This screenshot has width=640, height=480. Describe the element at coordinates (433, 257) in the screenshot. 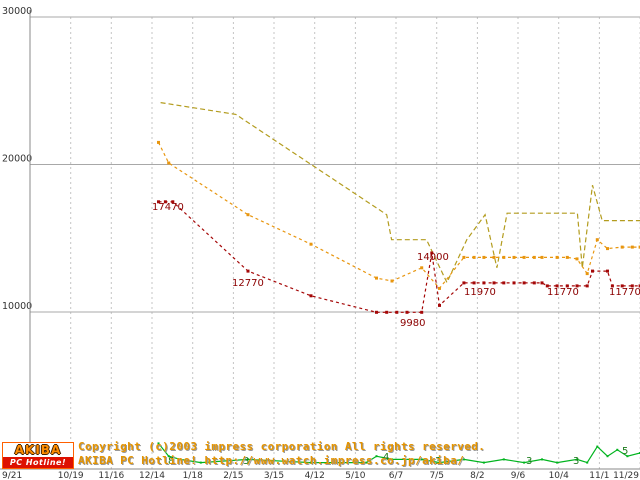

I see `price-label: 14000` at that location.